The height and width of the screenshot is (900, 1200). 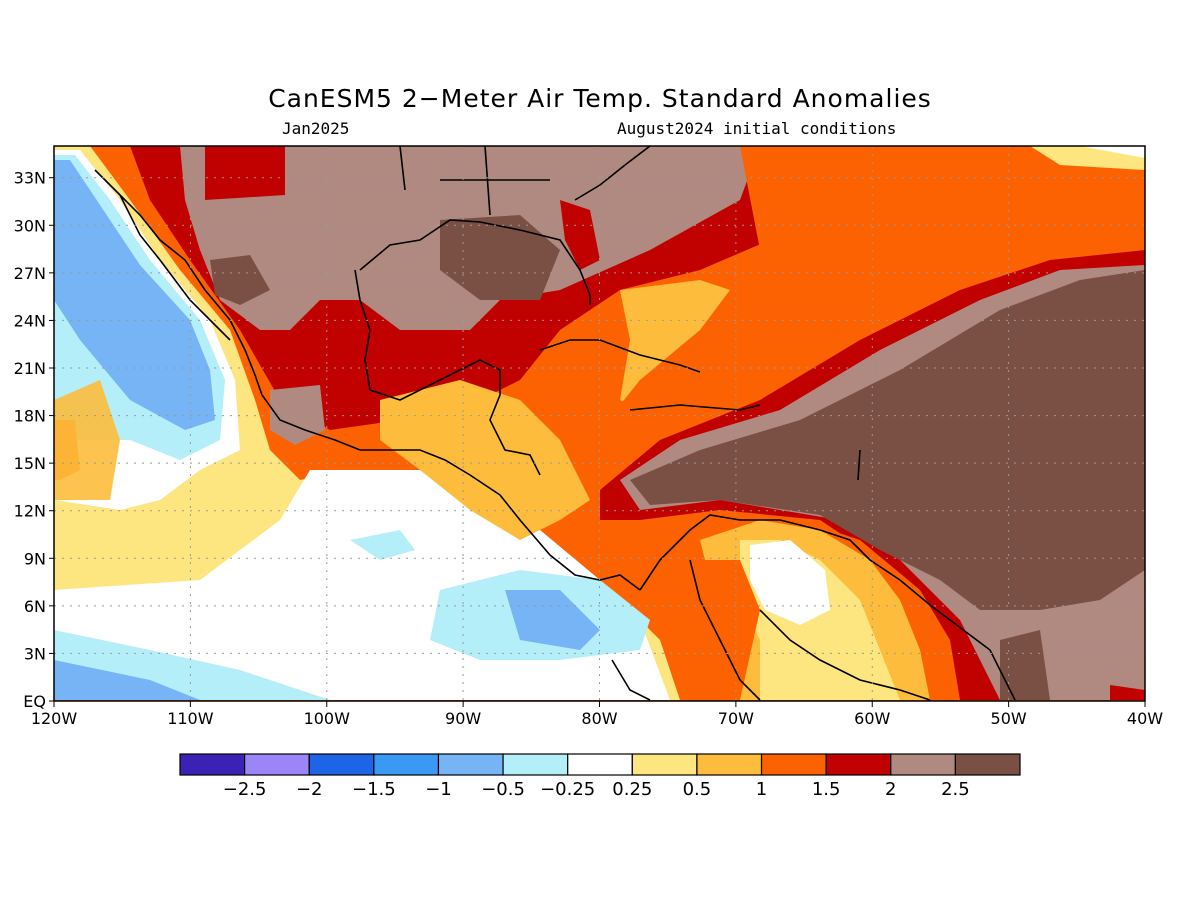 I want to click on lat-label: 30N, so click(x=30, y=225).